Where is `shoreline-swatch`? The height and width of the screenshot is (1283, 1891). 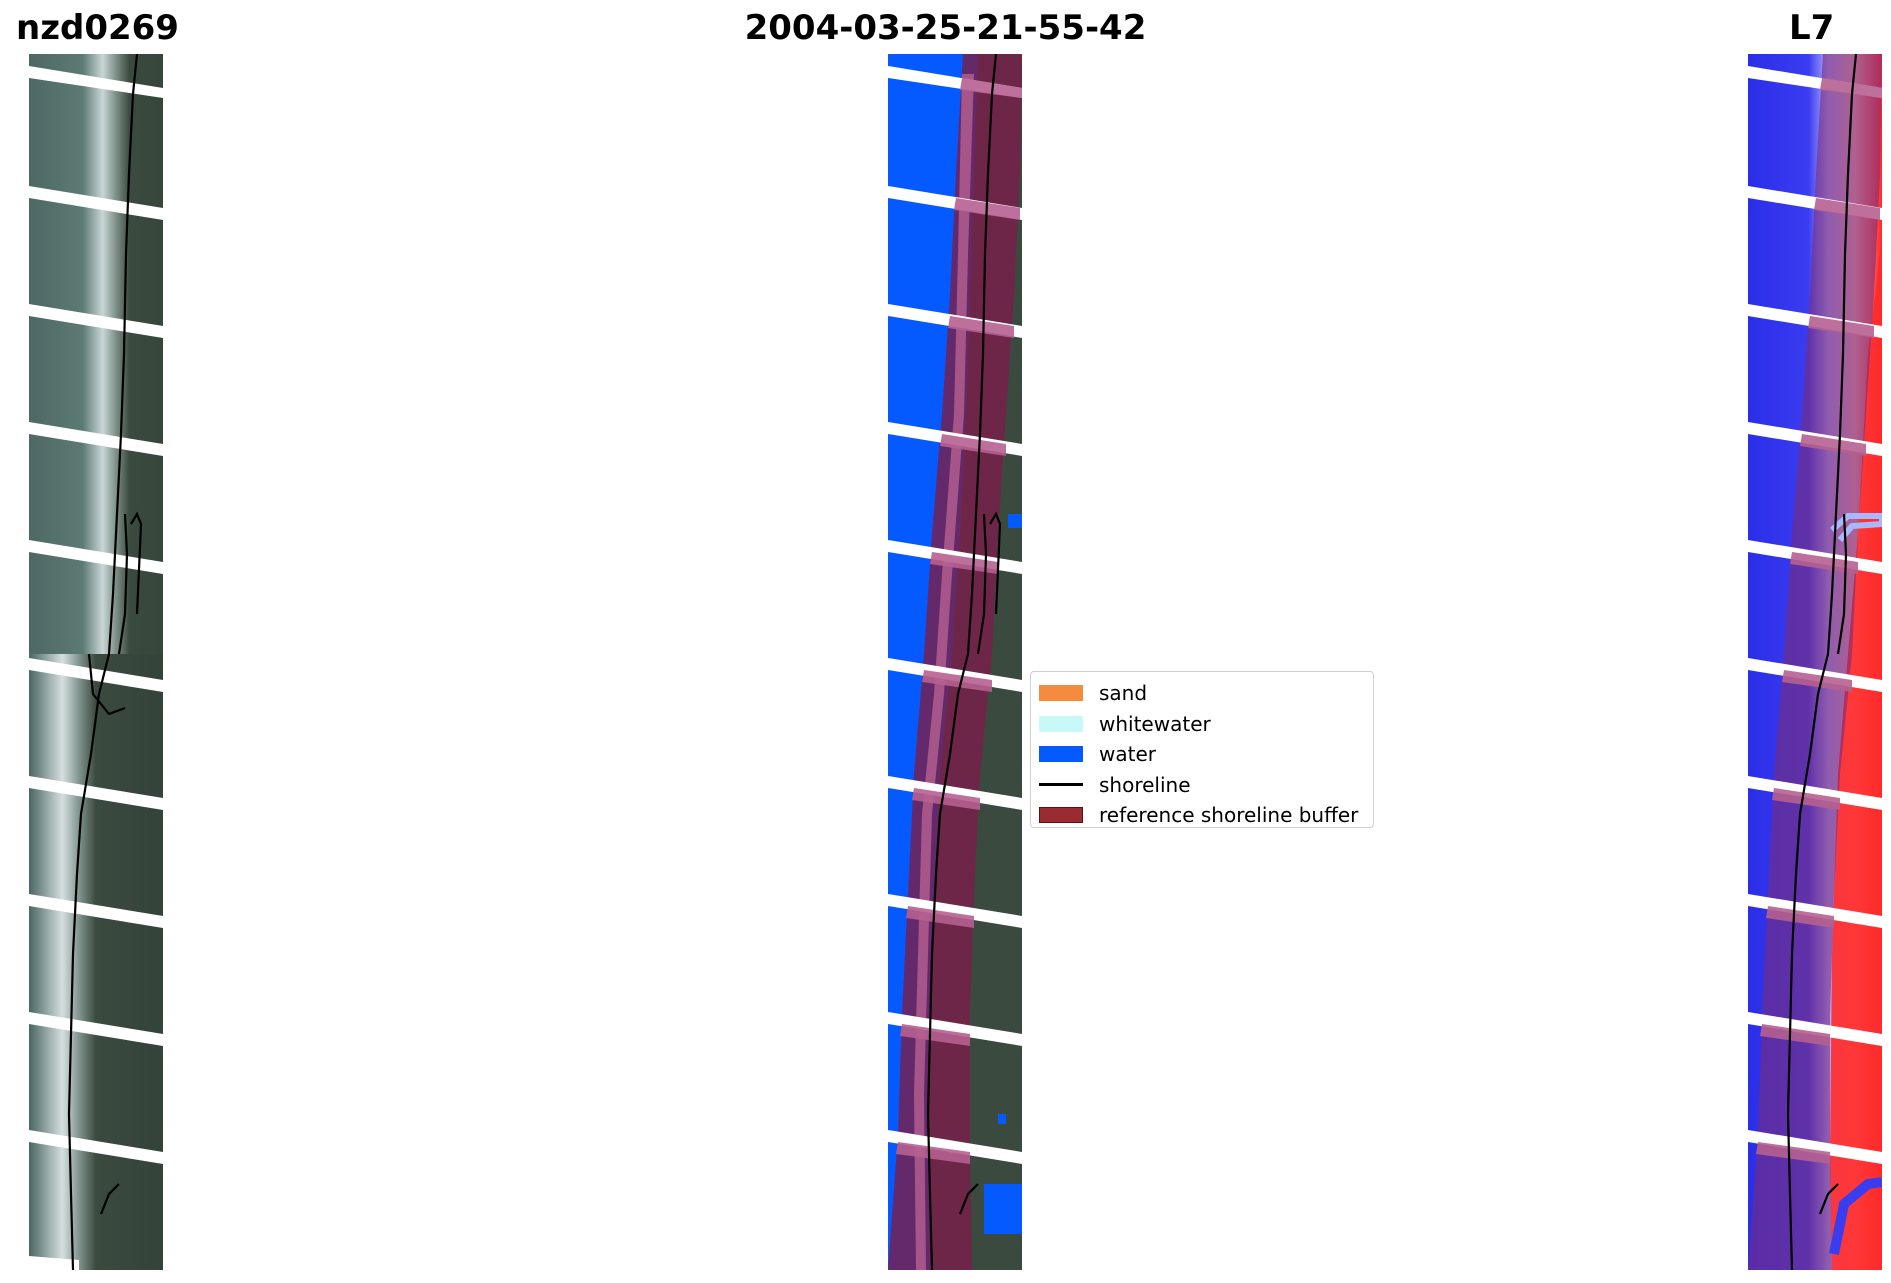 shoreline-swatch is located at coordinates (1061, 785).